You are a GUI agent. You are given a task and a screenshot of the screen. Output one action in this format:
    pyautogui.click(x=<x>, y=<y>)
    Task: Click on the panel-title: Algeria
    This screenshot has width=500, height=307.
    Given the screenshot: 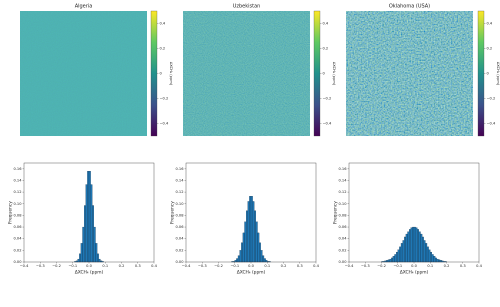 What is the action you would take?
    pyautogui.click(x=84, y=7)
    